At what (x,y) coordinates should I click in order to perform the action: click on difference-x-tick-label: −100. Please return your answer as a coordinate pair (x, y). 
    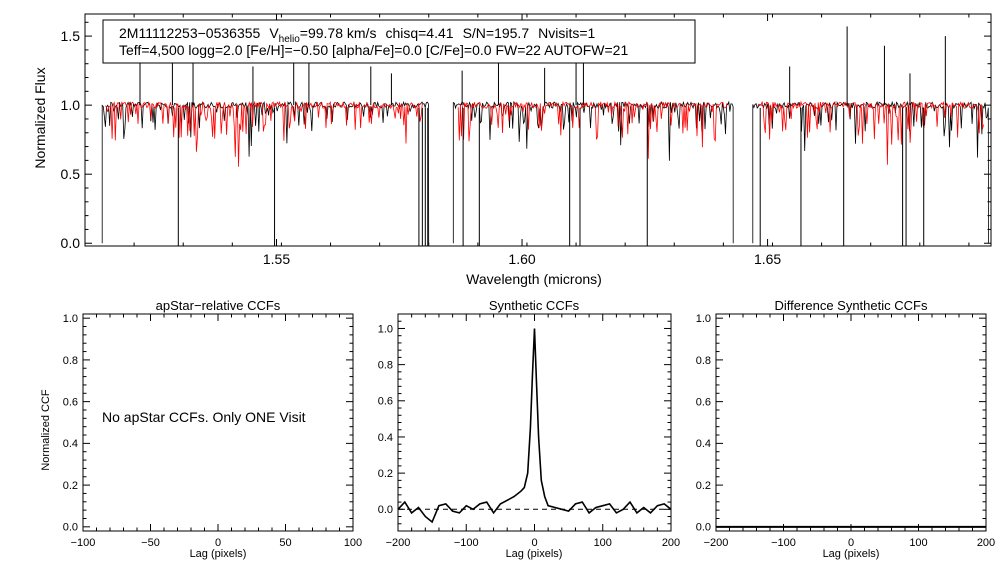
    Looking at the image, I should click on (783, 543).